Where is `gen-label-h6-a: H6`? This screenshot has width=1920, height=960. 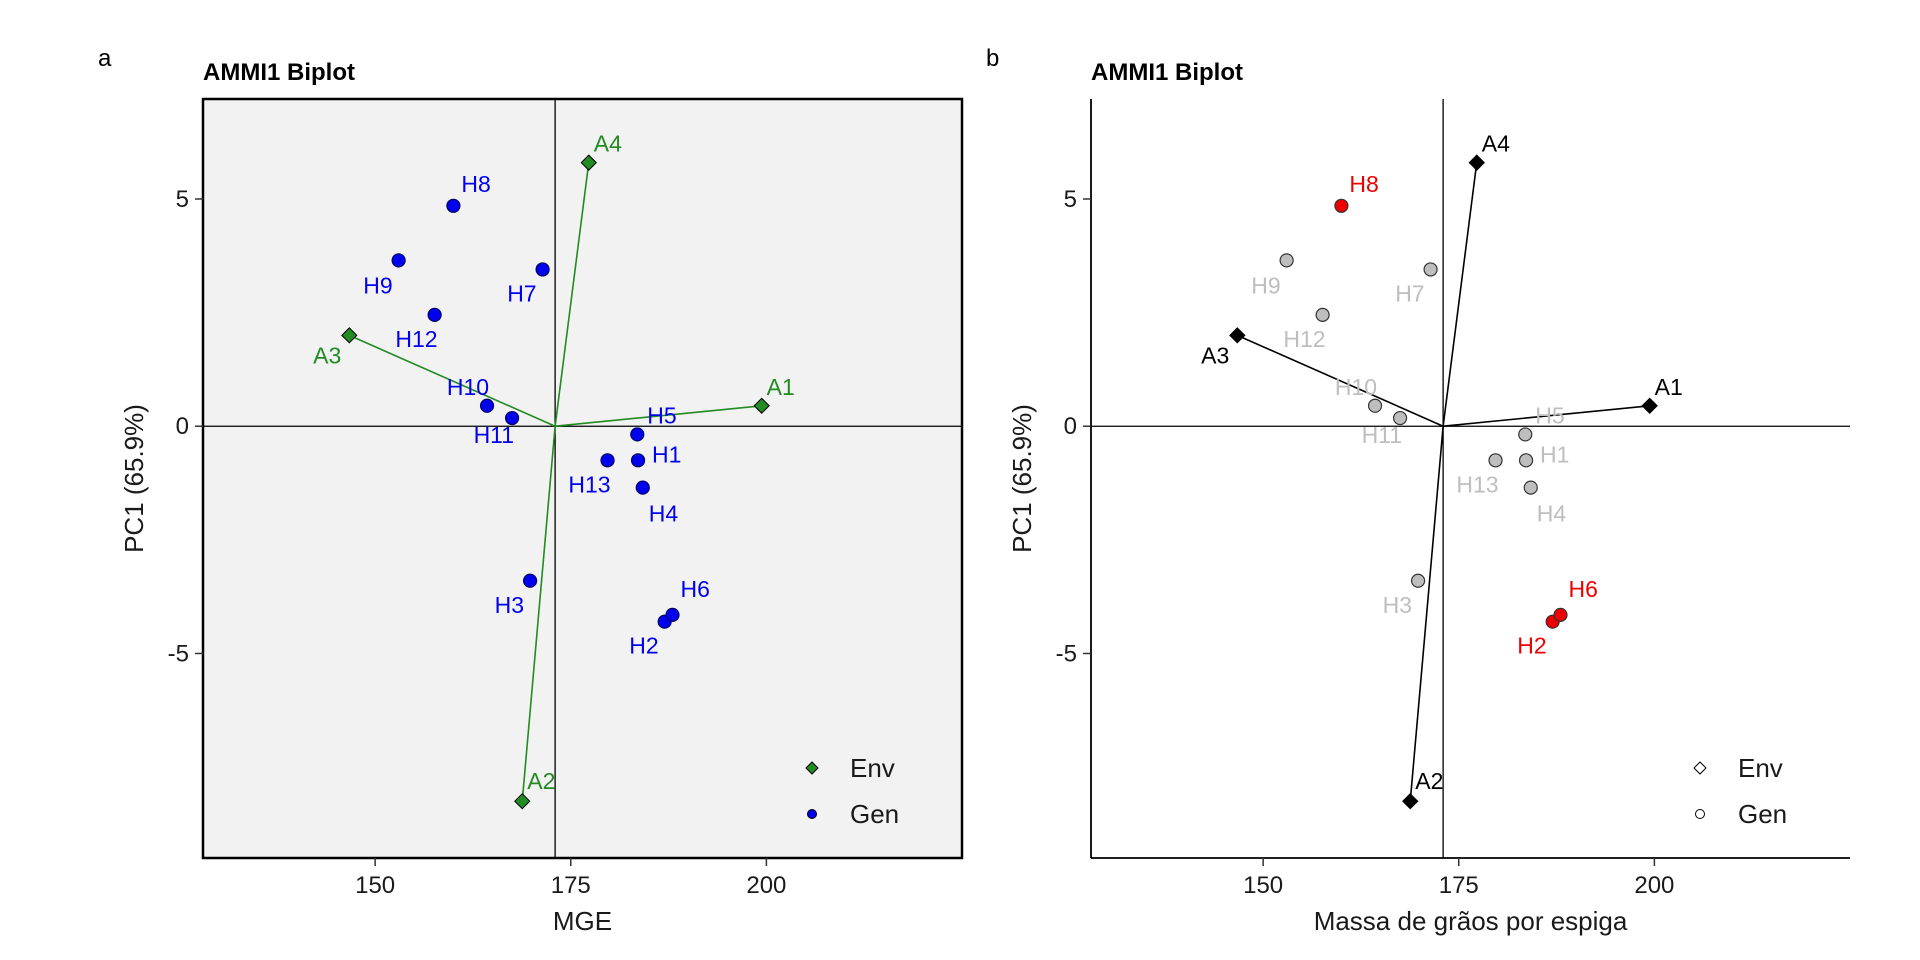
gen-label-h6-a: H6 is located at coordinates (694, 589).